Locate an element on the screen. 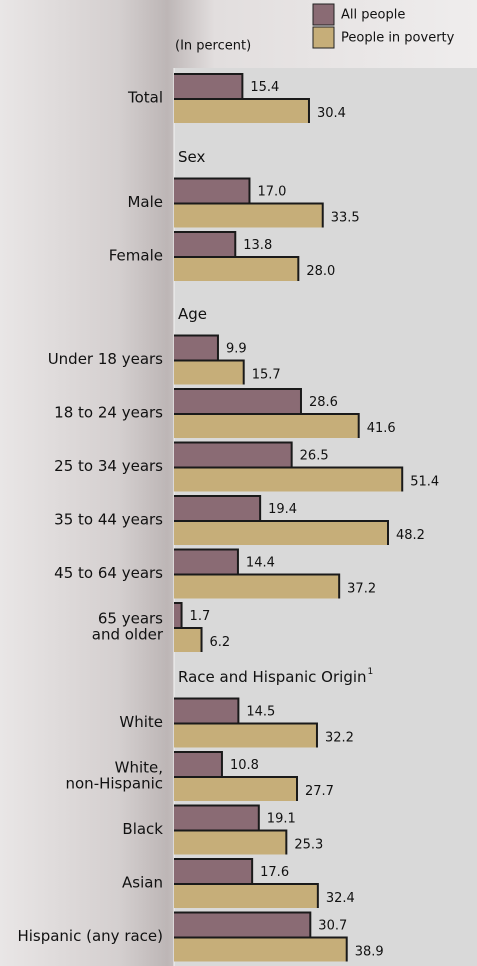 Image resolution: width=477 pixels, height=966 pixels. group-heading: Sex is located at coordinates (191, 157).